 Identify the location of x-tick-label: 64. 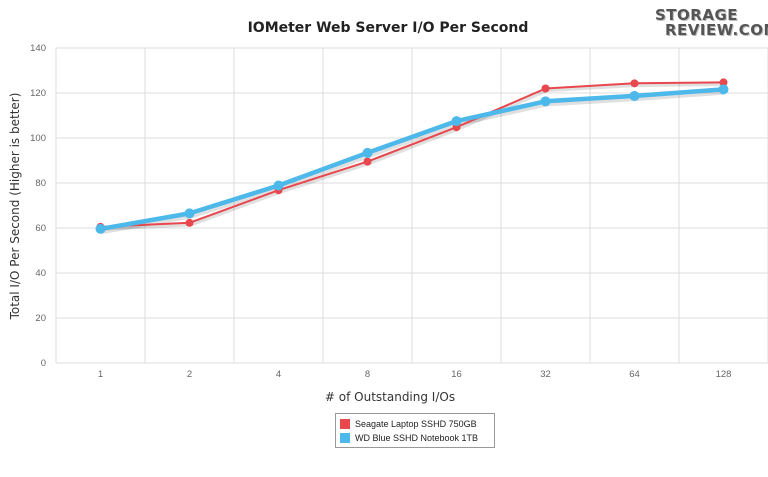
(634, 374).